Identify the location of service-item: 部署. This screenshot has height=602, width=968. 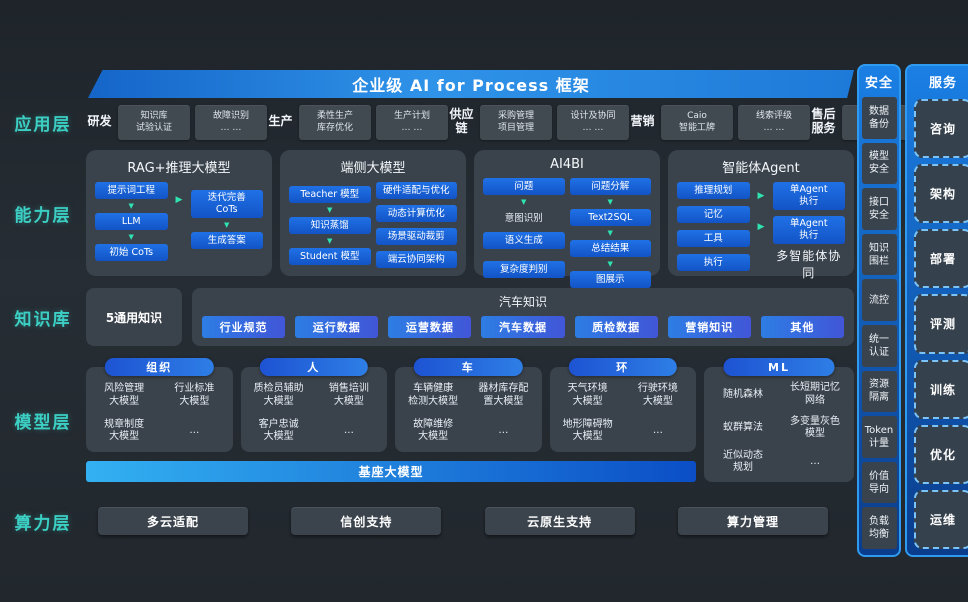
(941, 259).